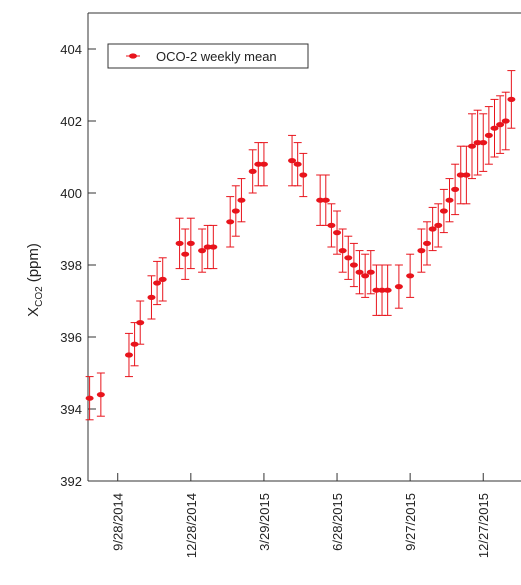 The height and width of the screenshot is (585, 521). I want to click on x-tick-label: 3/29/2015, so click(264, 522).